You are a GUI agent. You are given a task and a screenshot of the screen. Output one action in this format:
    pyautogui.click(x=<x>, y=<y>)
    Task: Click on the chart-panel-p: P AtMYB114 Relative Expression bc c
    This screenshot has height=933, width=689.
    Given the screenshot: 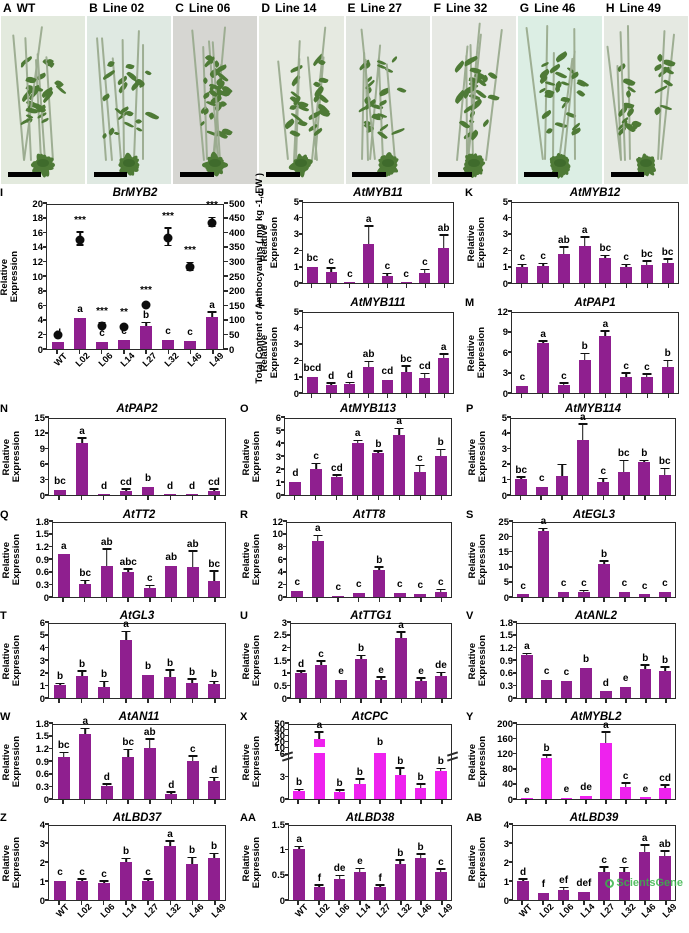 What is the action you would take?
    pyautogui.click(x=577, y=456)
    